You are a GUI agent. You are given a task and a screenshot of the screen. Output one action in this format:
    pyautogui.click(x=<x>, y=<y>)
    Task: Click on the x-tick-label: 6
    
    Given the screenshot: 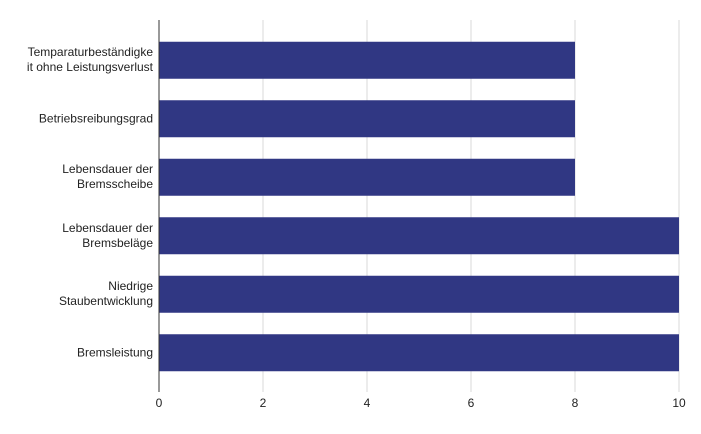 What is the action you would take?
    pyautogui.click(x=471, y=403)
    